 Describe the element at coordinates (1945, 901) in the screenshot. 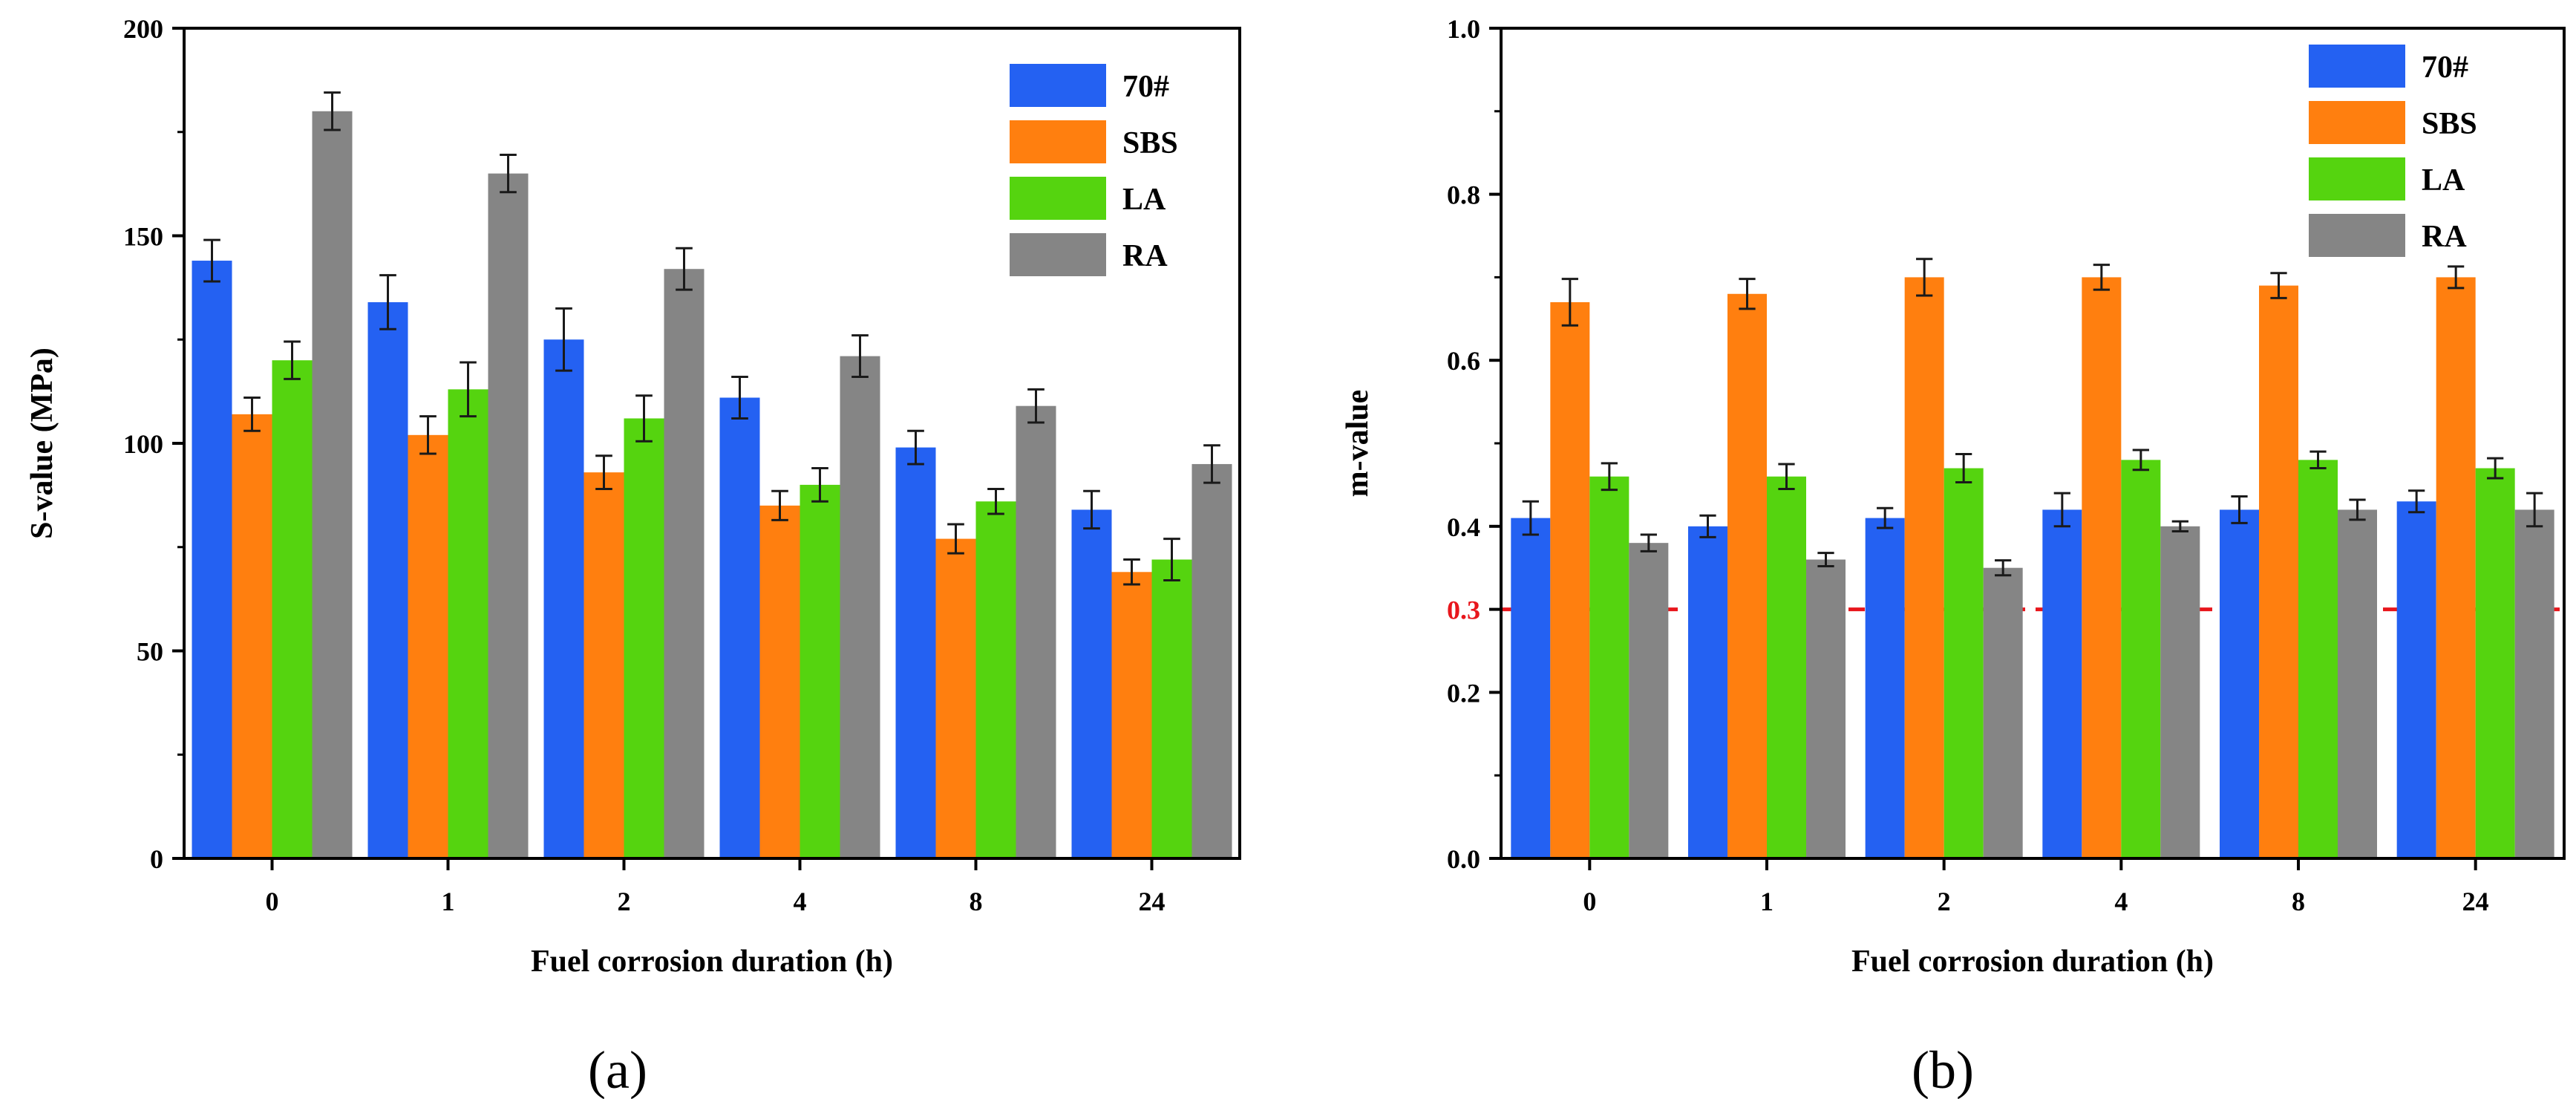

I see `panel-b-x-tick-label: 2` at that location.